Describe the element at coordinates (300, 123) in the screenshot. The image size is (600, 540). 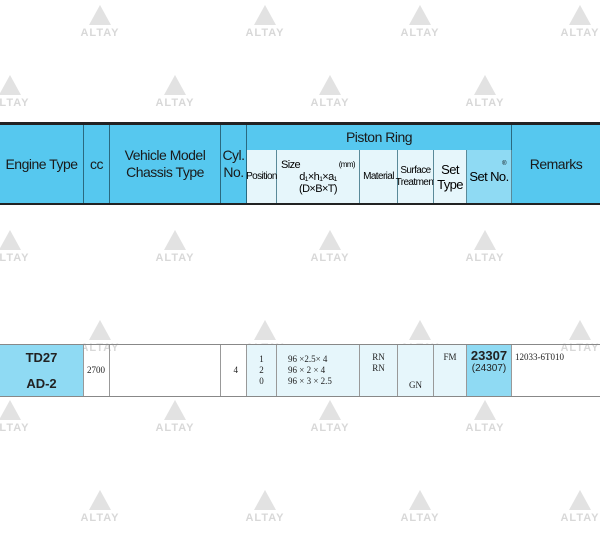
I see `top-rule` at that location.